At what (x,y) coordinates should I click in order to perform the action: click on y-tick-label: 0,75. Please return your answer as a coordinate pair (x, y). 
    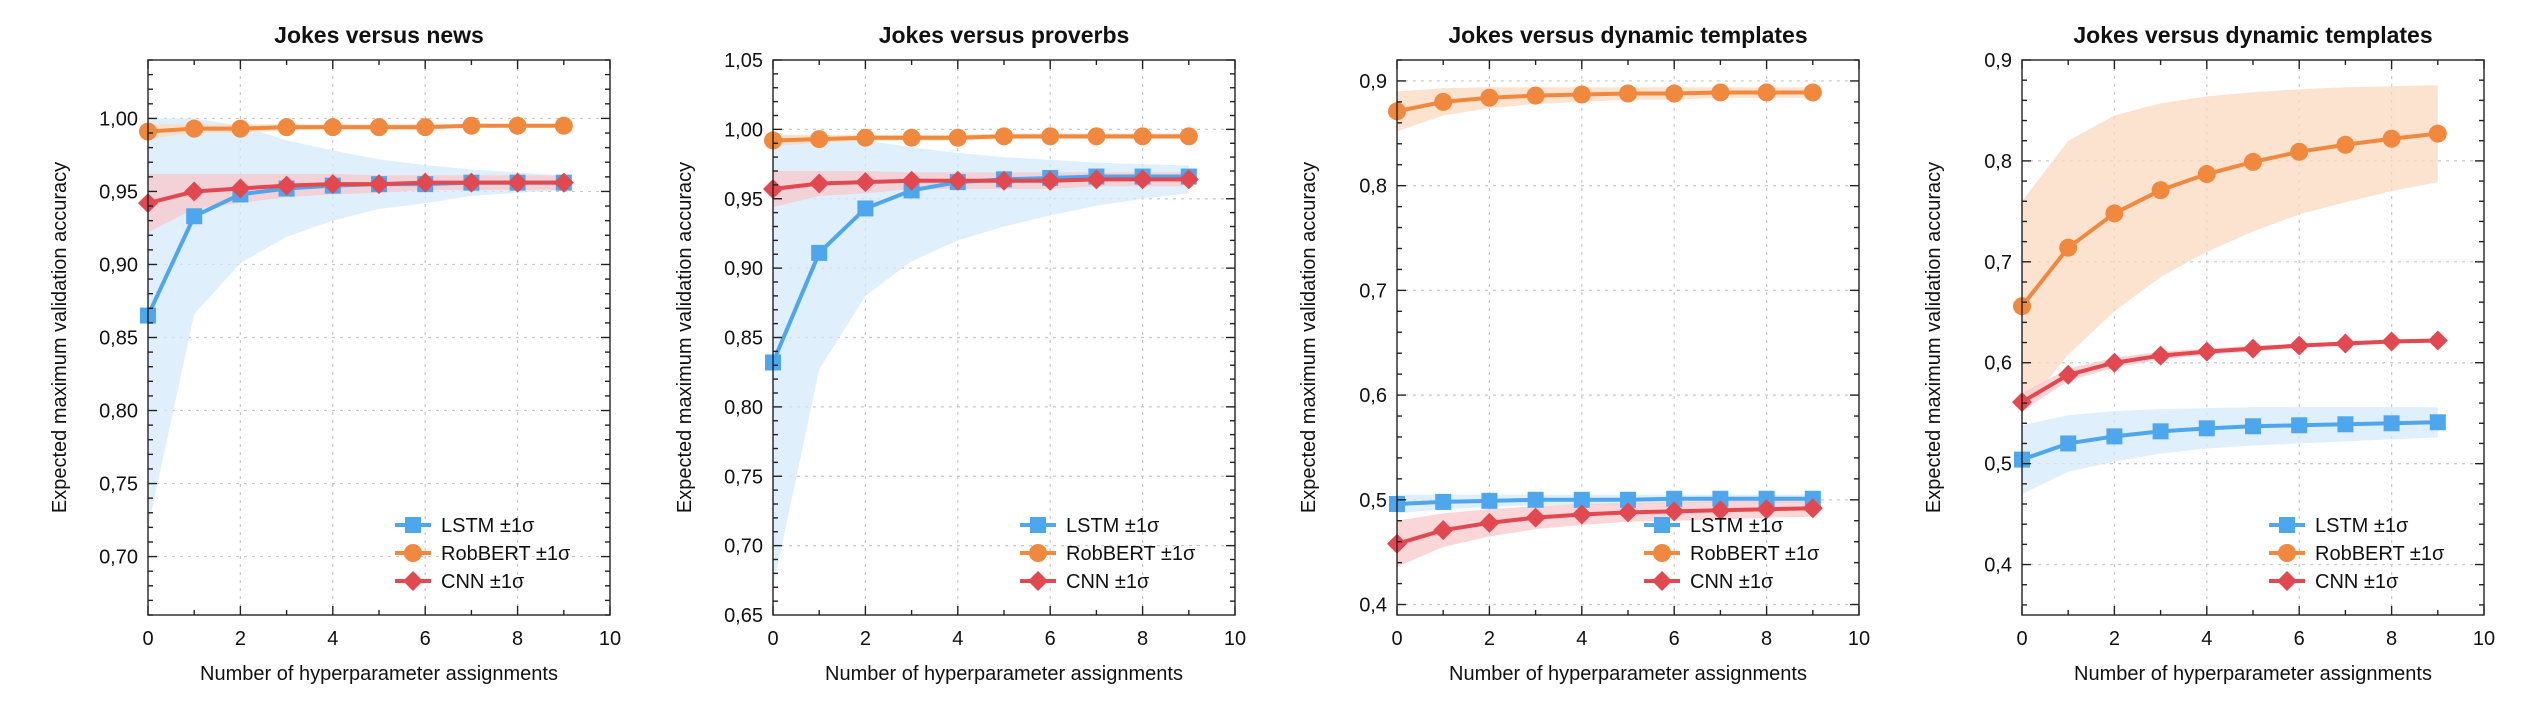
    Looking at the image, I should click on (743, 477).